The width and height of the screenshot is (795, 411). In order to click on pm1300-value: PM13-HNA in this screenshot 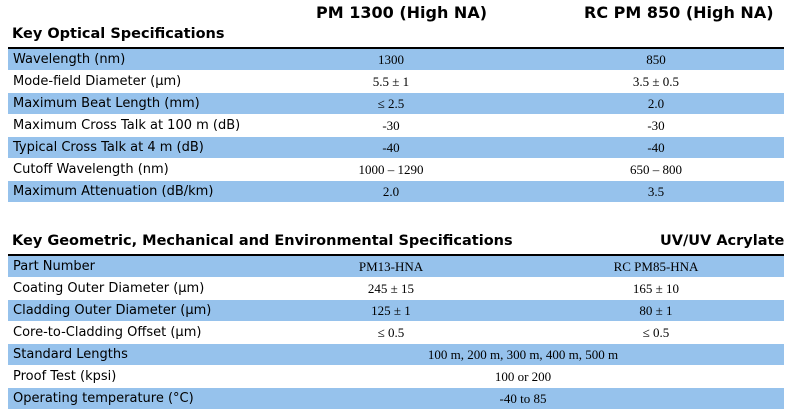, I will do `click(391, 266)`.